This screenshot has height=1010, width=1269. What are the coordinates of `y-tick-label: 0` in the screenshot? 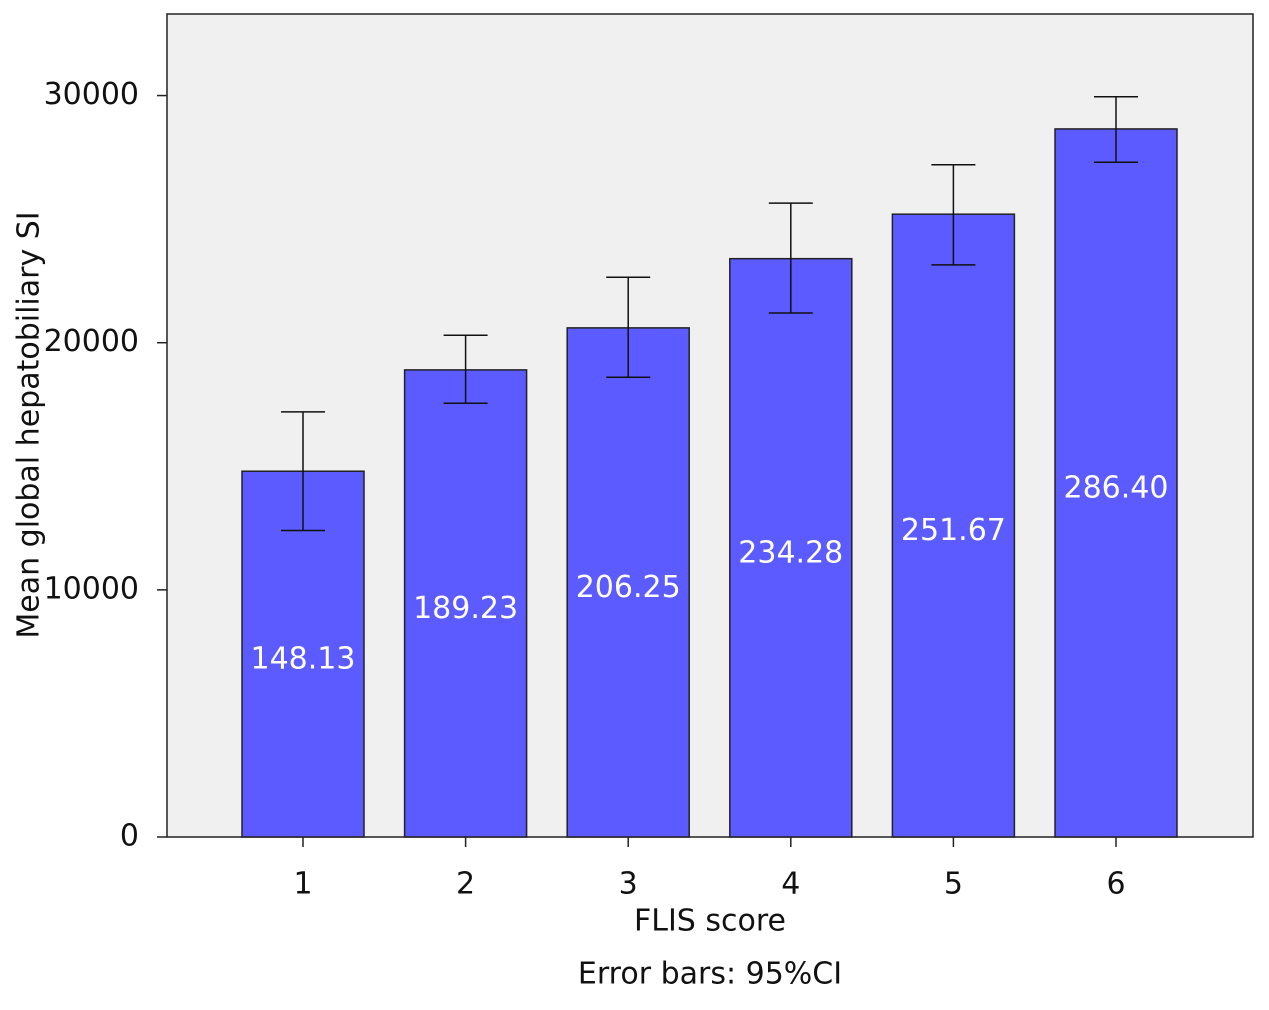 It's located at (129, 836).